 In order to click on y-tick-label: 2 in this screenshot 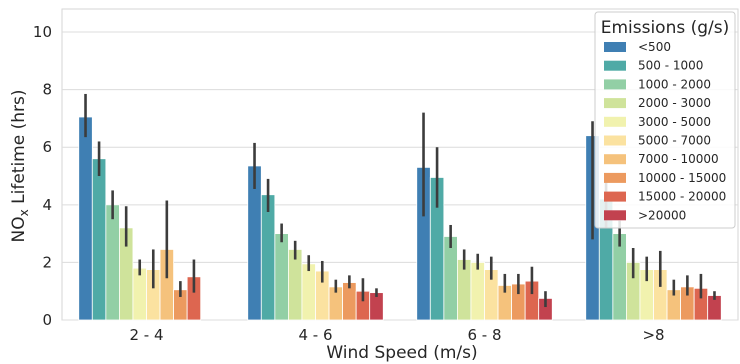, I will do `click(47, 262)`.